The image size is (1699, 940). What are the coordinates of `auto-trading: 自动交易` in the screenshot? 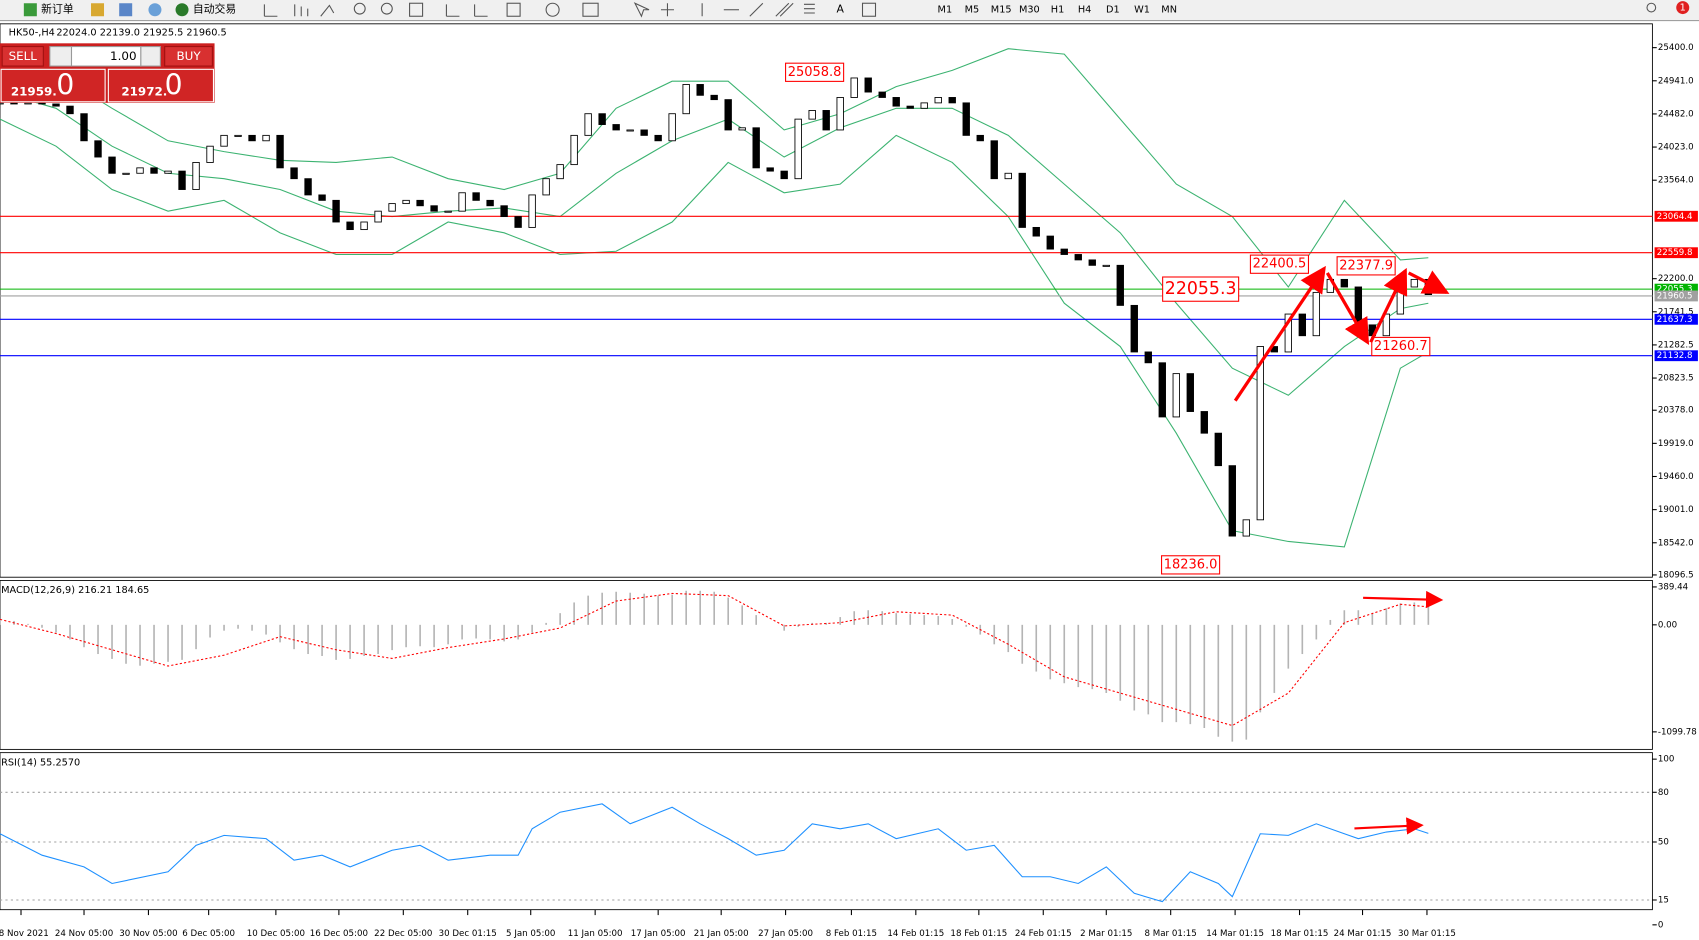 It's located at (214, 9).